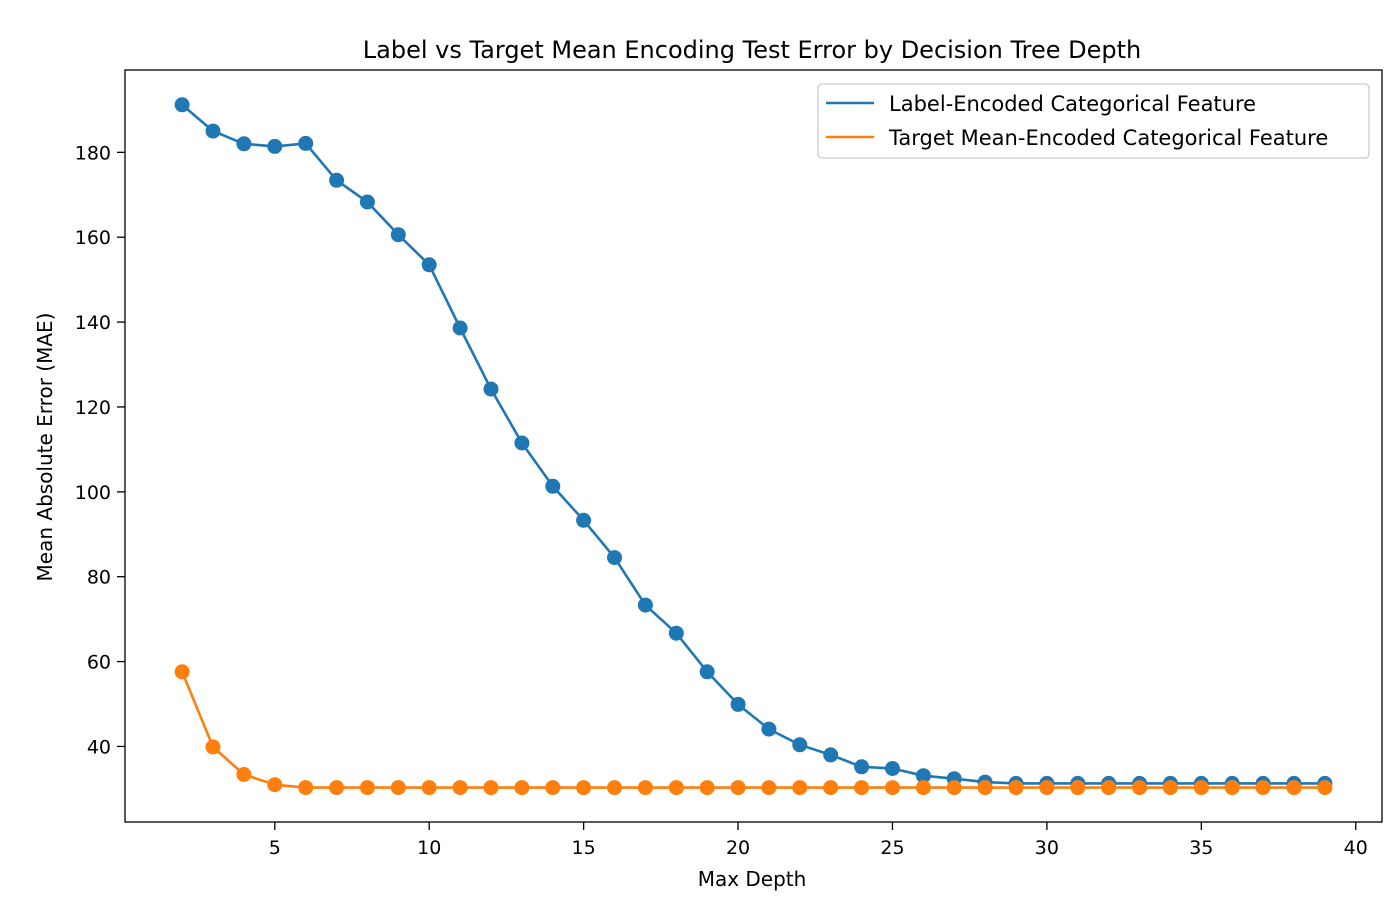 The width and height of the screenshot is (1400, 902). What do you see at coordinates (892, 848) in the screenshot?
I see `x-tick-label: 25` at bounding box center [892, 848].